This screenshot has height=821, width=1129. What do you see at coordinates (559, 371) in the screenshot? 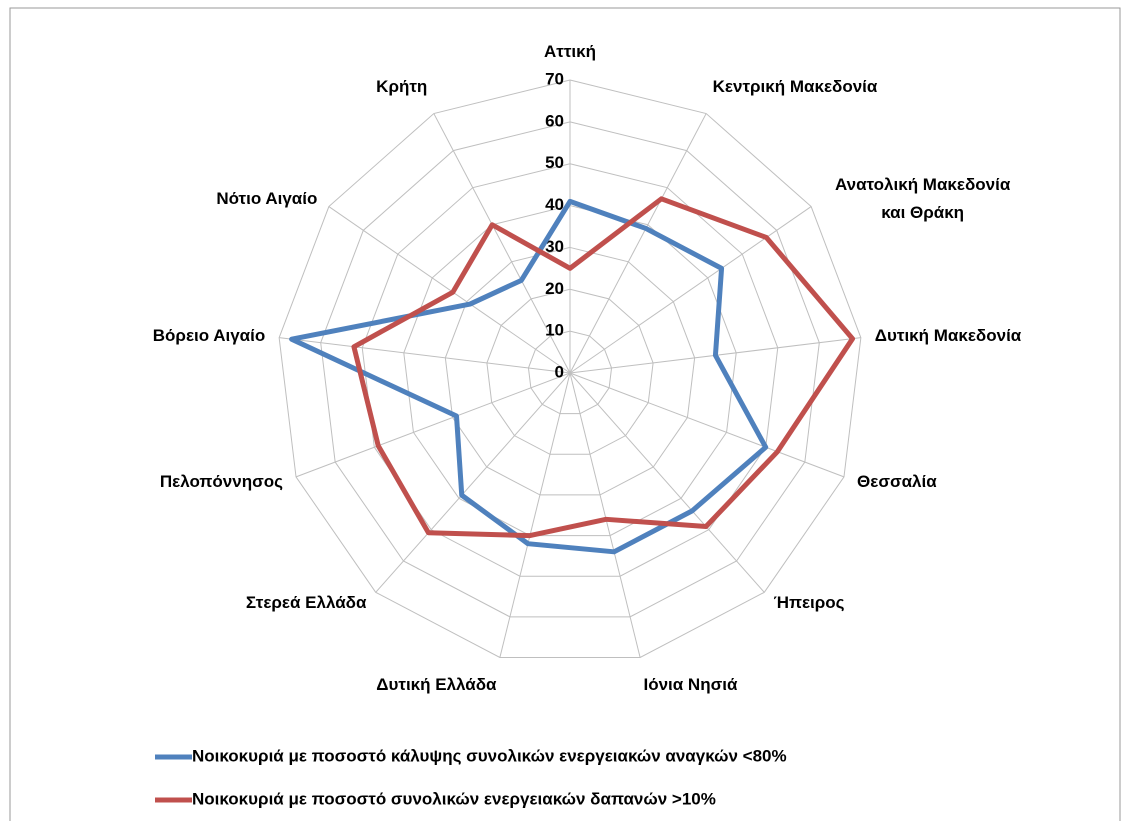
I see `y-tick-label: 0` at bounding box center [559, 371].